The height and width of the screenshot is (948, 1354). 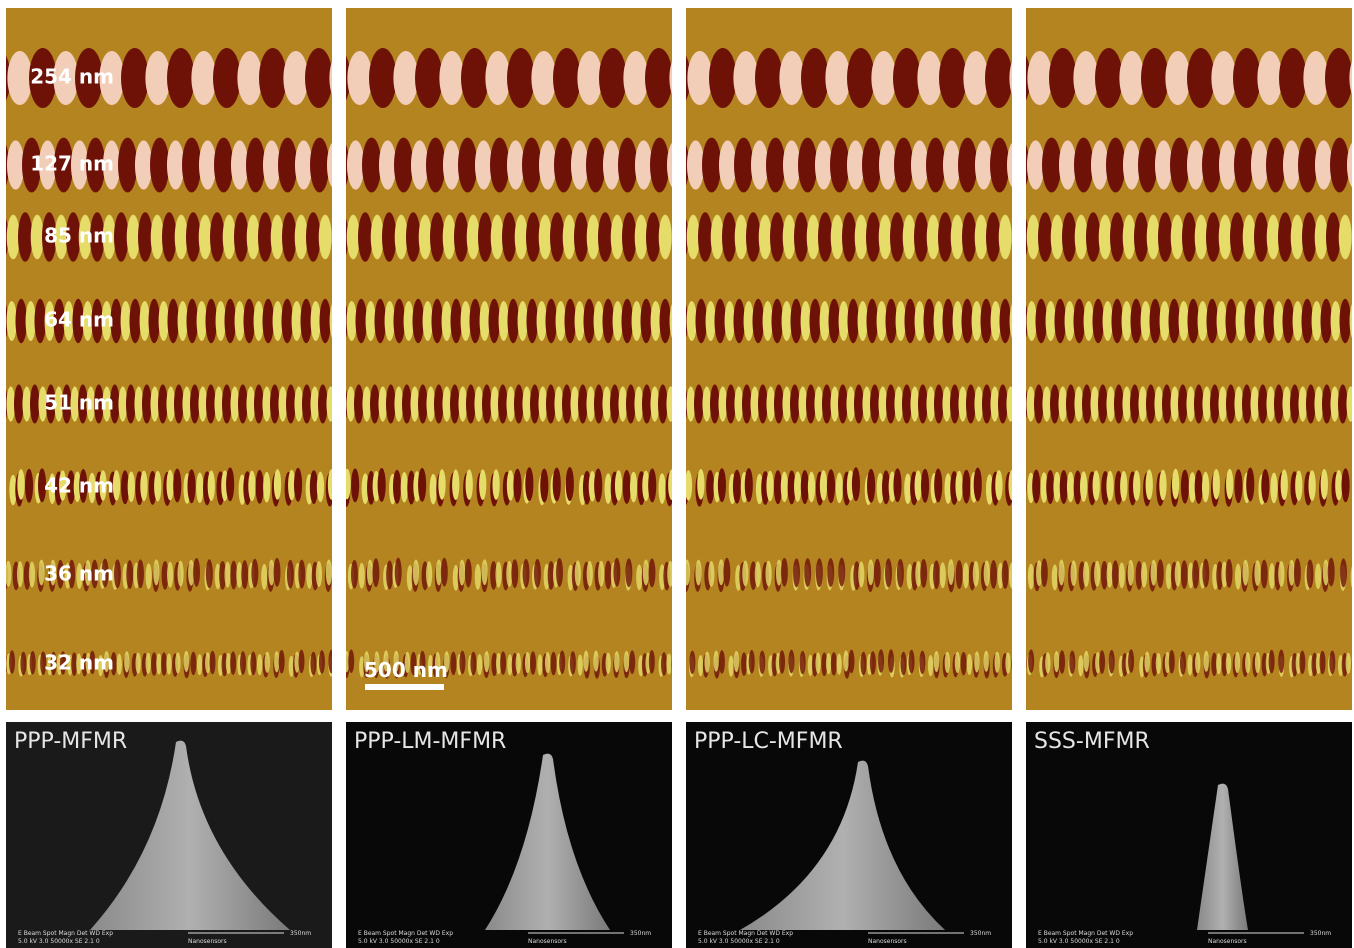 I want to click on sem-info: E Beam Spot Magn Det WD Exp, so click(x=65, y=933).